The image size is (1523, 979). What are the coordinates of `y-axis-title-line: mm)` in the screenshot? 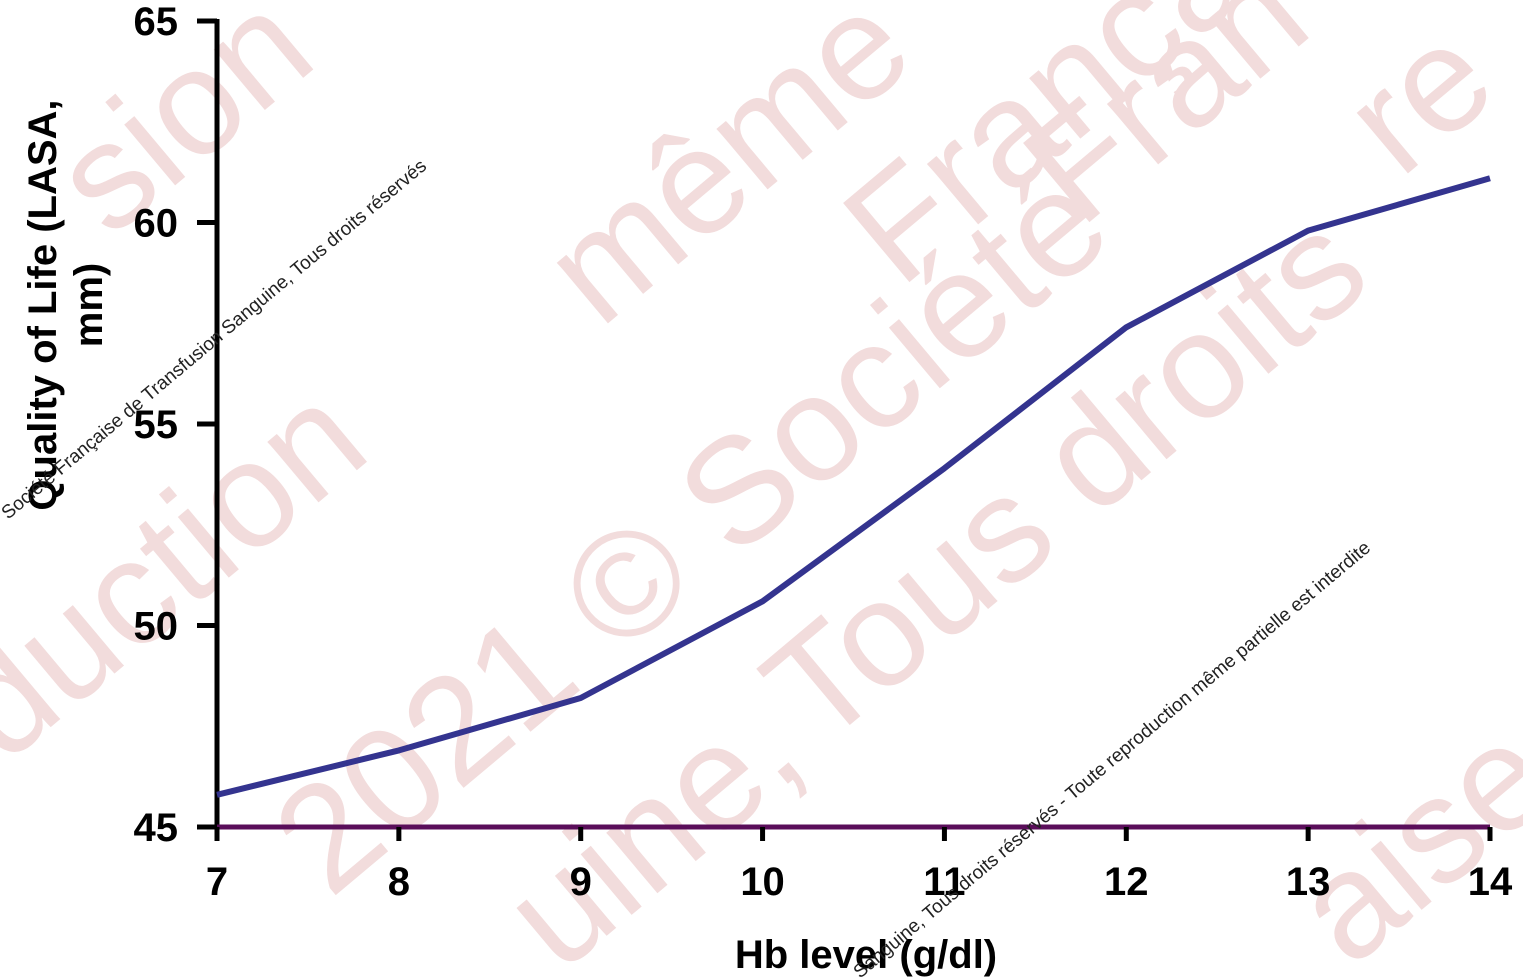 It's located at (89, 305).